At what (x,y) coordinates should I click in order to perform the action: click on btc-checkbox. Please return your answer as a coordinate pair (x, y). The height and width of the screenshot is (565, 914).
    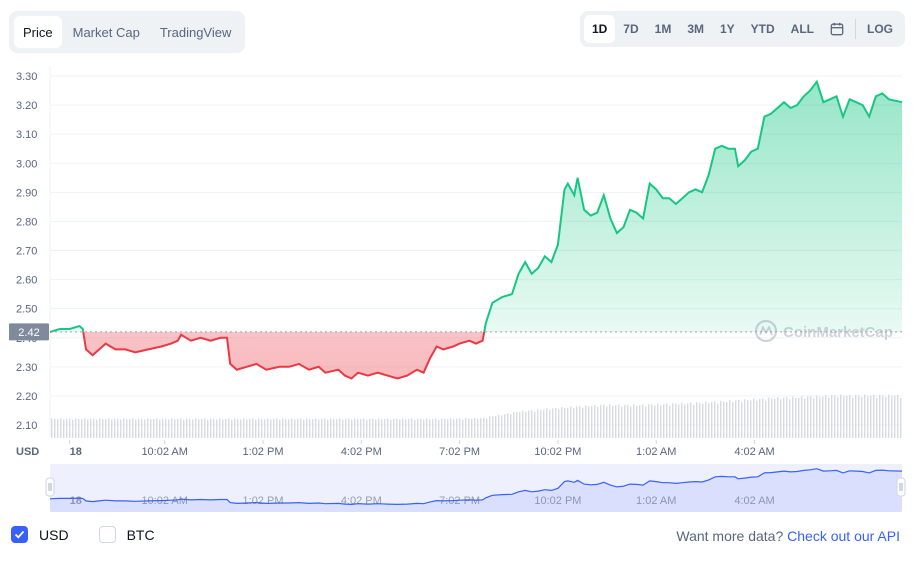
    Looking at the image, I should click on (107, 534).